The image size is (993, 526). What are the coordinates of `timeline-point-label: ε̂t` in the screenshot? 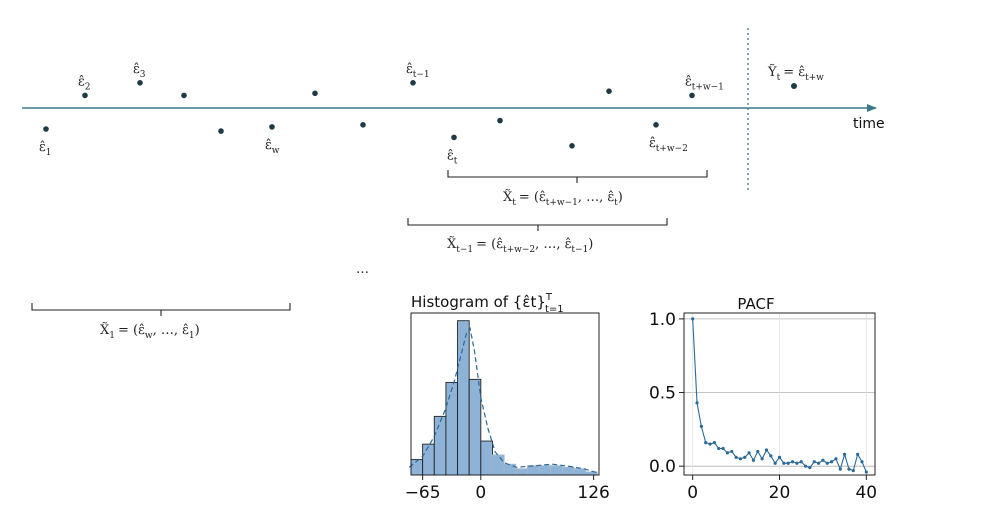 It's located at (452, 157).